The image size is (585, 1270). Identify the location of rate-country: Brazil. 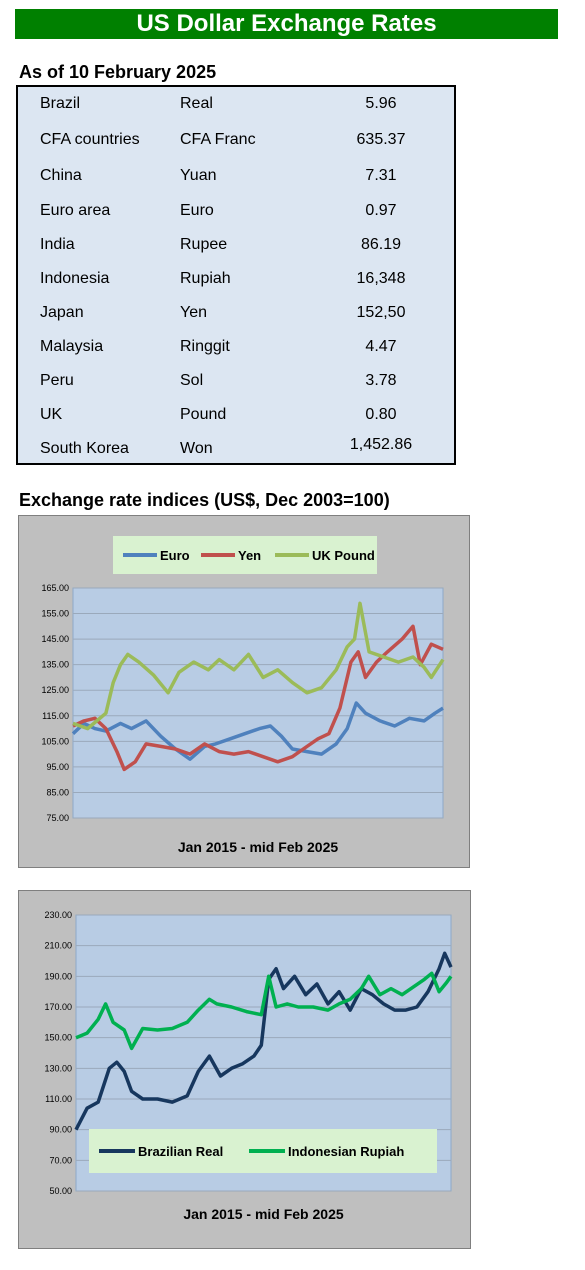
(60, 103).